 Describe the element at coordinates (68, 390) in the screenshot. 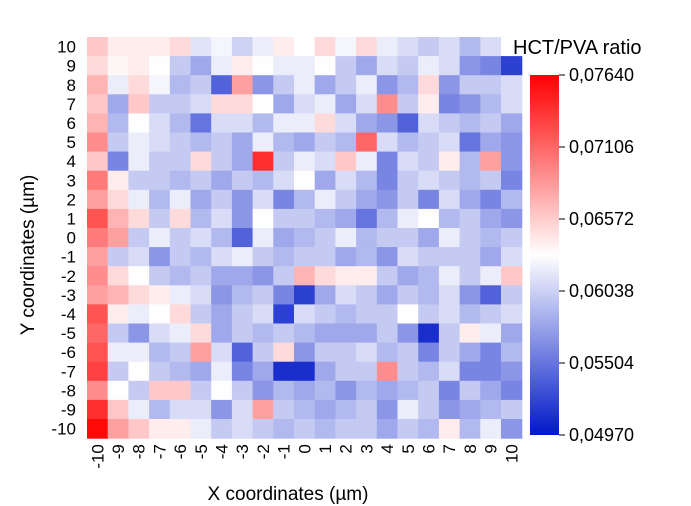

I see `y-tick-label: -8` at that location.